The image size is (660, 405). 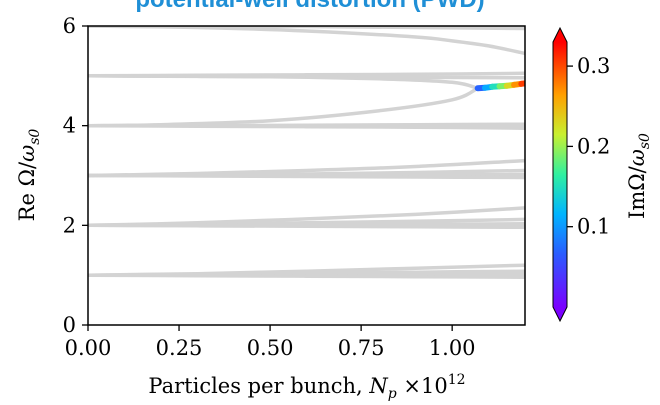 I want to click on colorbar-ticks: 0.1 0.2 0.3, so click(x=588, y=146).